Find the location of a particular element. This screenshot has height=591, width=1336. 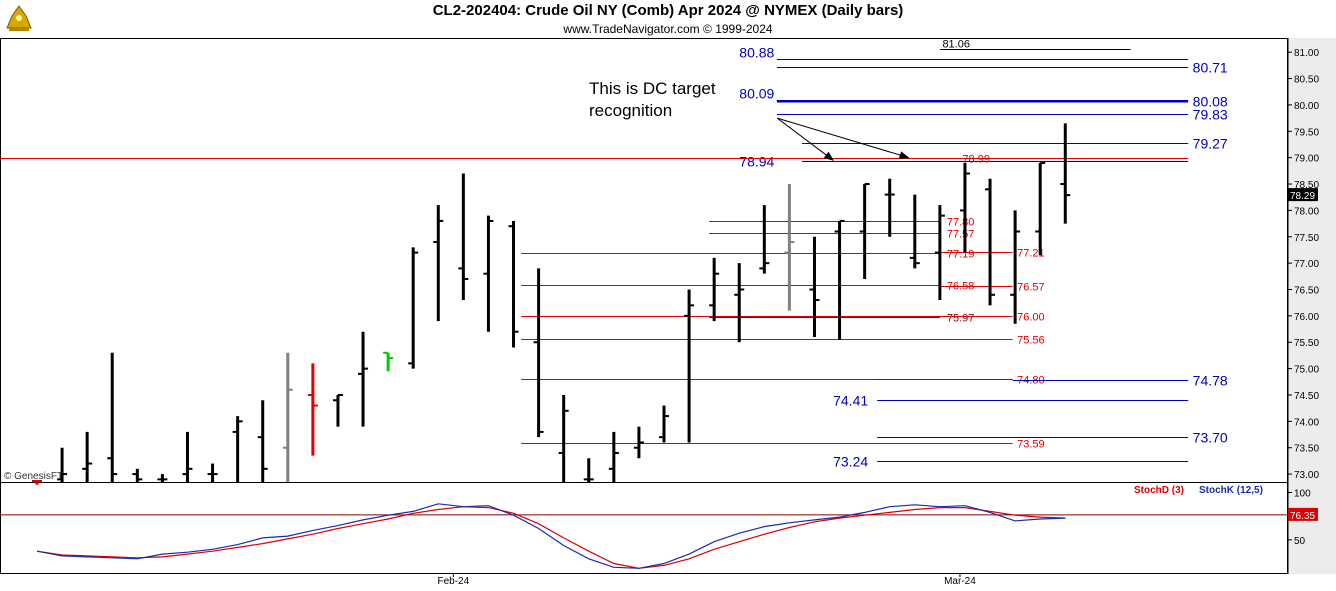

price-axis-label: 80.00 is located at coordinates (1306, 106).